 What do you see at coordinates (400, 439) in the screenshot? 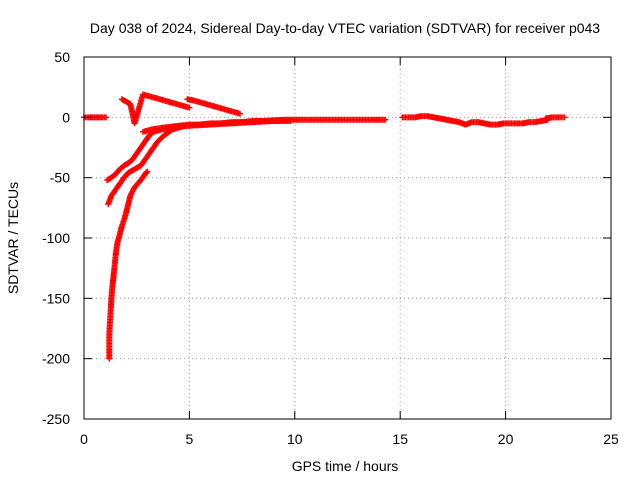
I see `x-tick-label: 15` at bounding box center [400, 439].